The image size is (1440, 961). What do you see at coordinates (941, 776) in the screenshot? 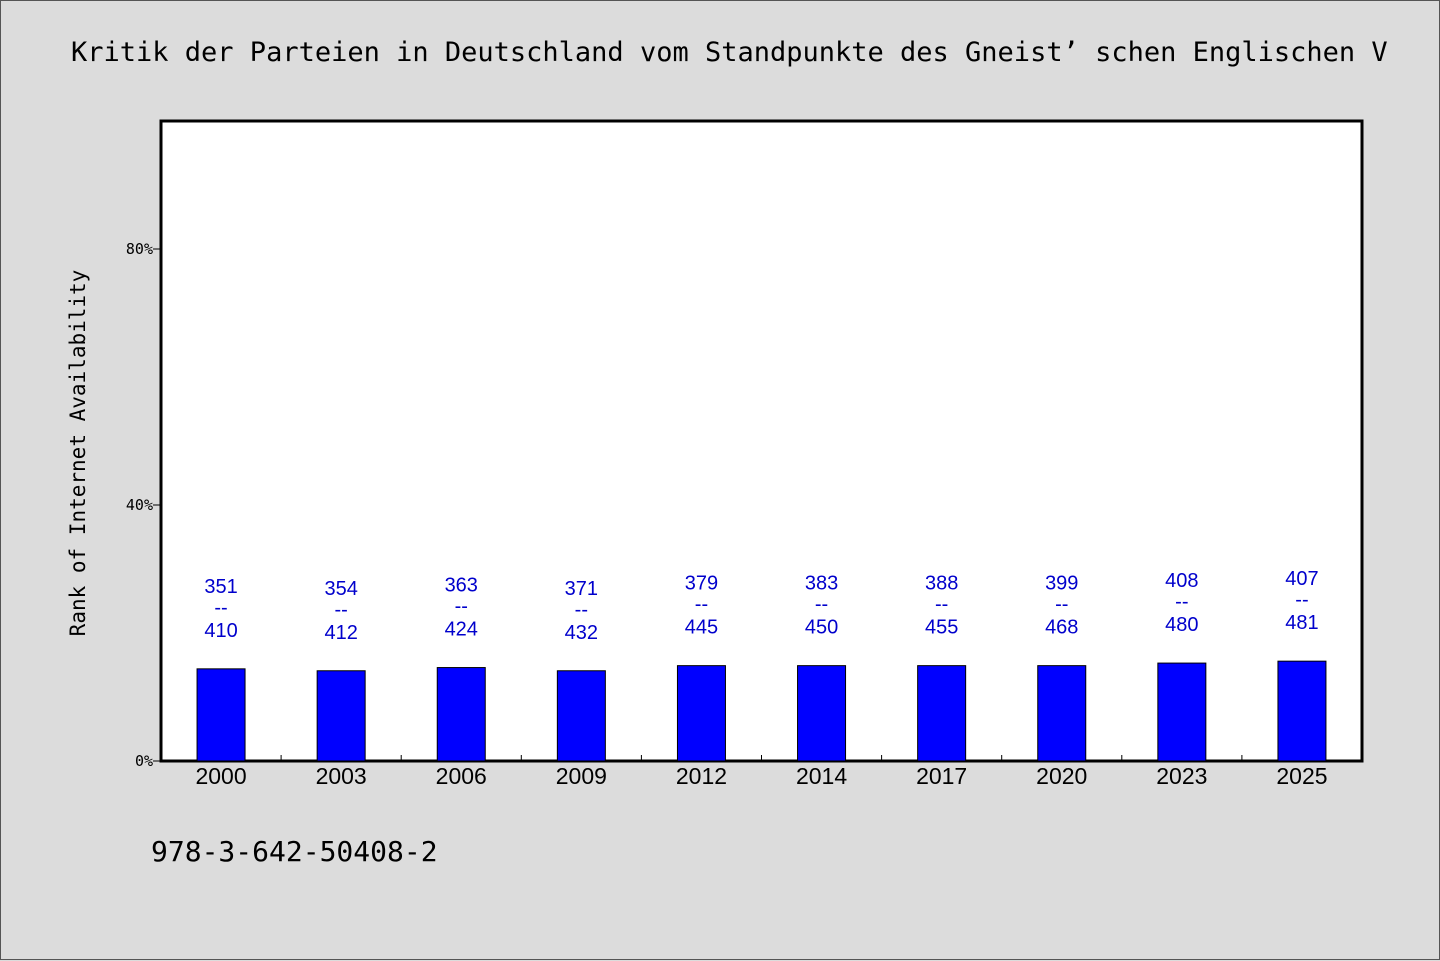
I see `x-tick-label: 2017` at bounding box center [941, 776].